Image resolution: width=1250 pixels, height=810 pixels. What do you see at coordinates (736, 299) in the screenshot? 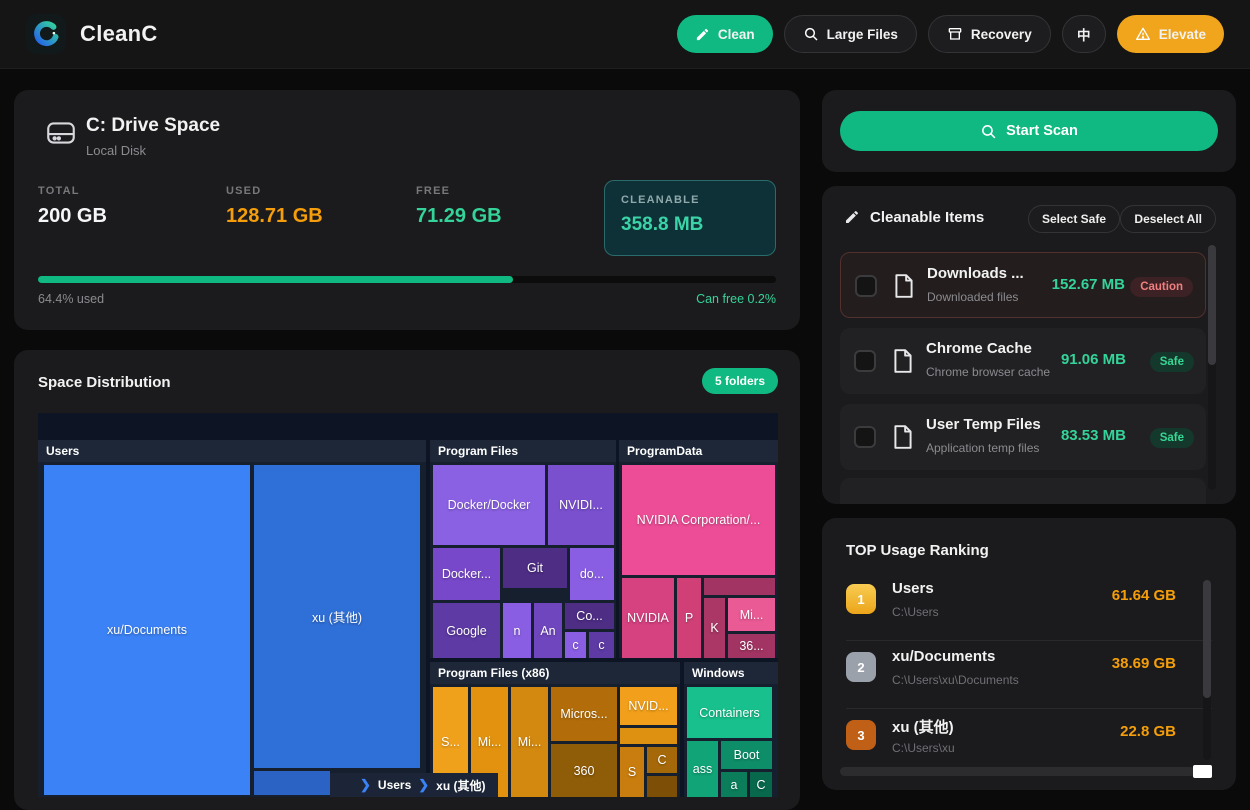
I see `can-free-text: Can free 0.2%` at bounding box center [736, 299].